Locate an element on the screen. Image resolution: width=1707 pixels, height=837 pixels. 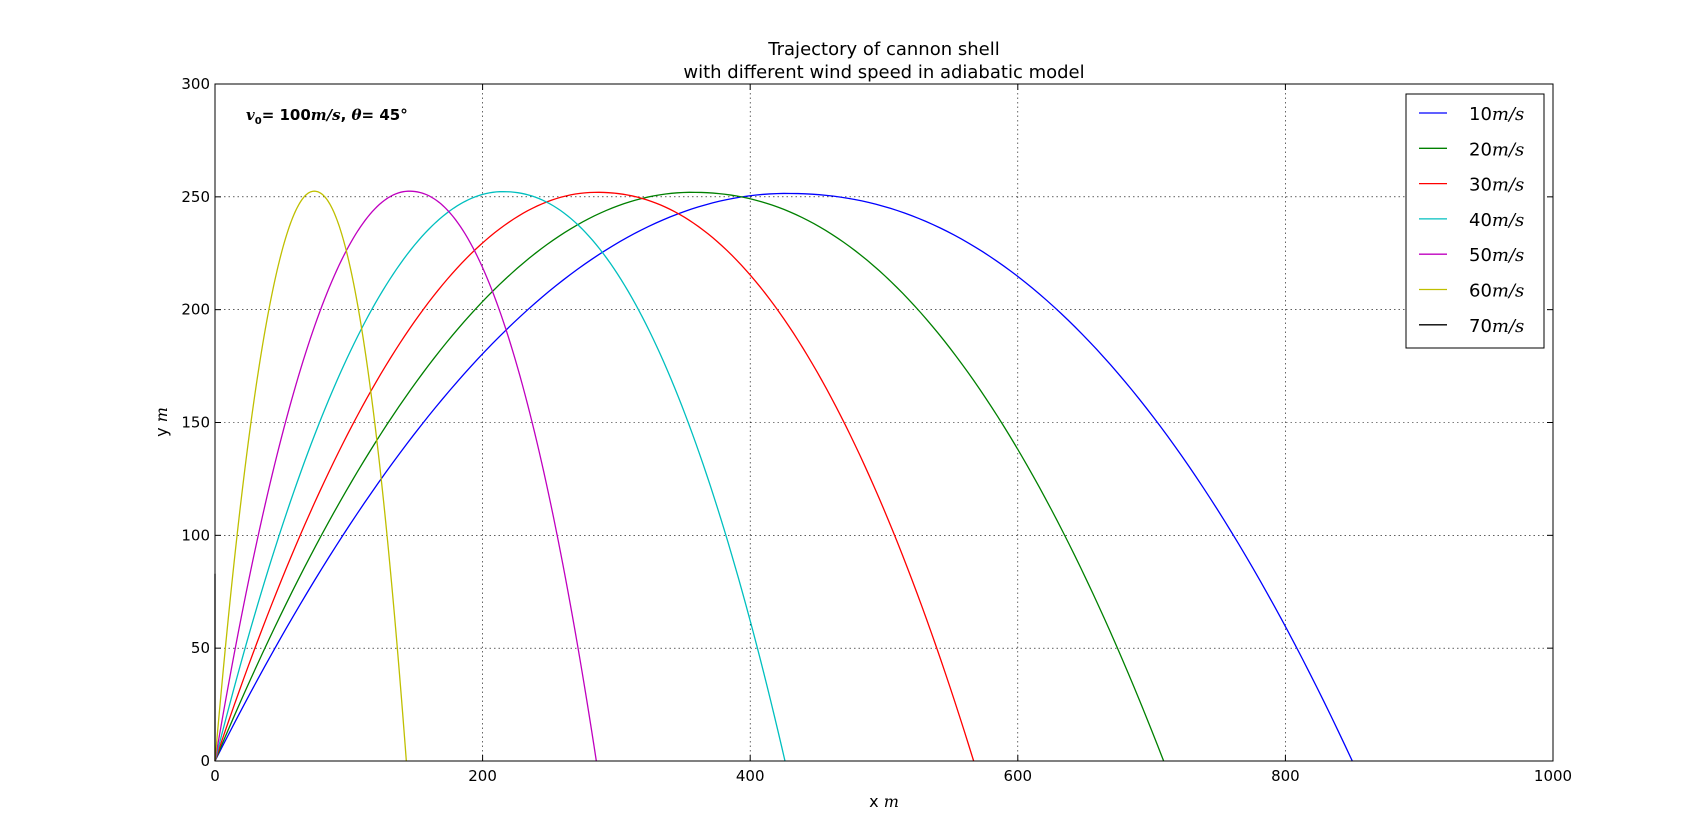
legend-label-20: 20m/s is located at coordinates (1496, 149).